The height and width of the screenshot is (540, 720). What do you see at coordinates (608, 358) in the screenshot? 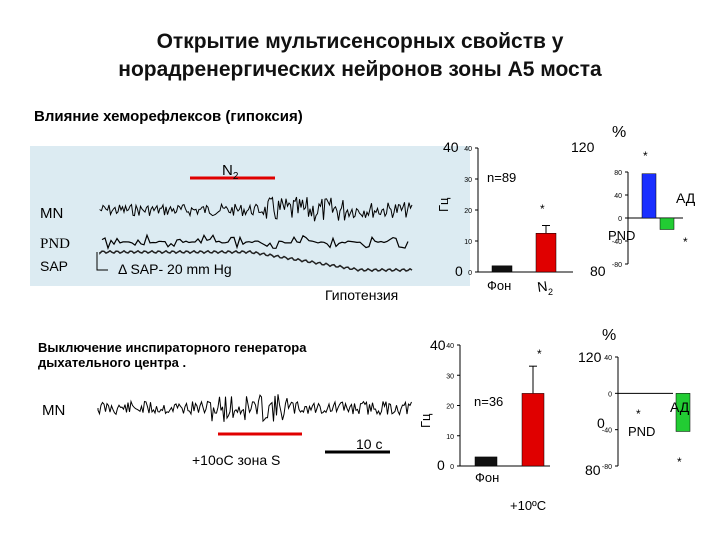
I see `chart4-tick-label: 40` at bounding box center [608, 358].